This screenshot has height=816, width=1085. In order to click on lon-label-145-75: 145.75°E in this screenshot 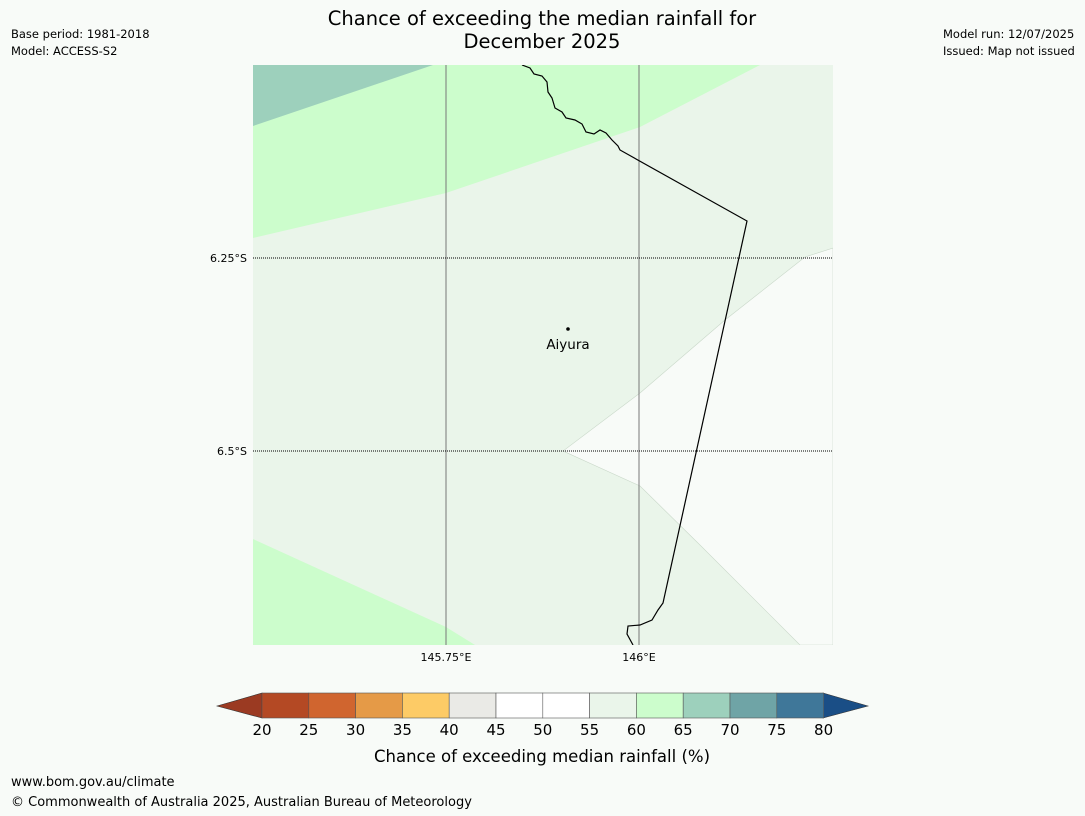, I will do `click(446, 657)`.